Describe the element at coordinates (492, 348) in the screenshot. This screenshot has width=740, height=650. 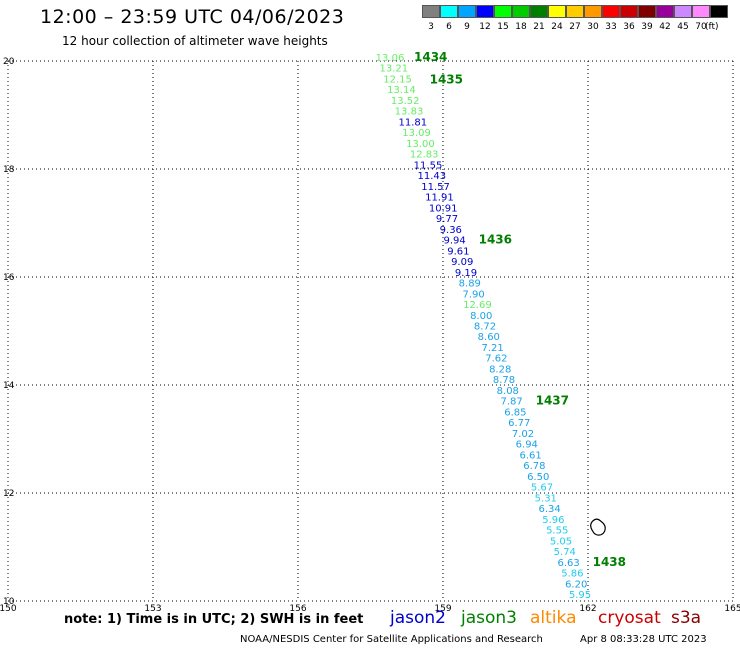
I see `swh-reading: 7.21` at that location.